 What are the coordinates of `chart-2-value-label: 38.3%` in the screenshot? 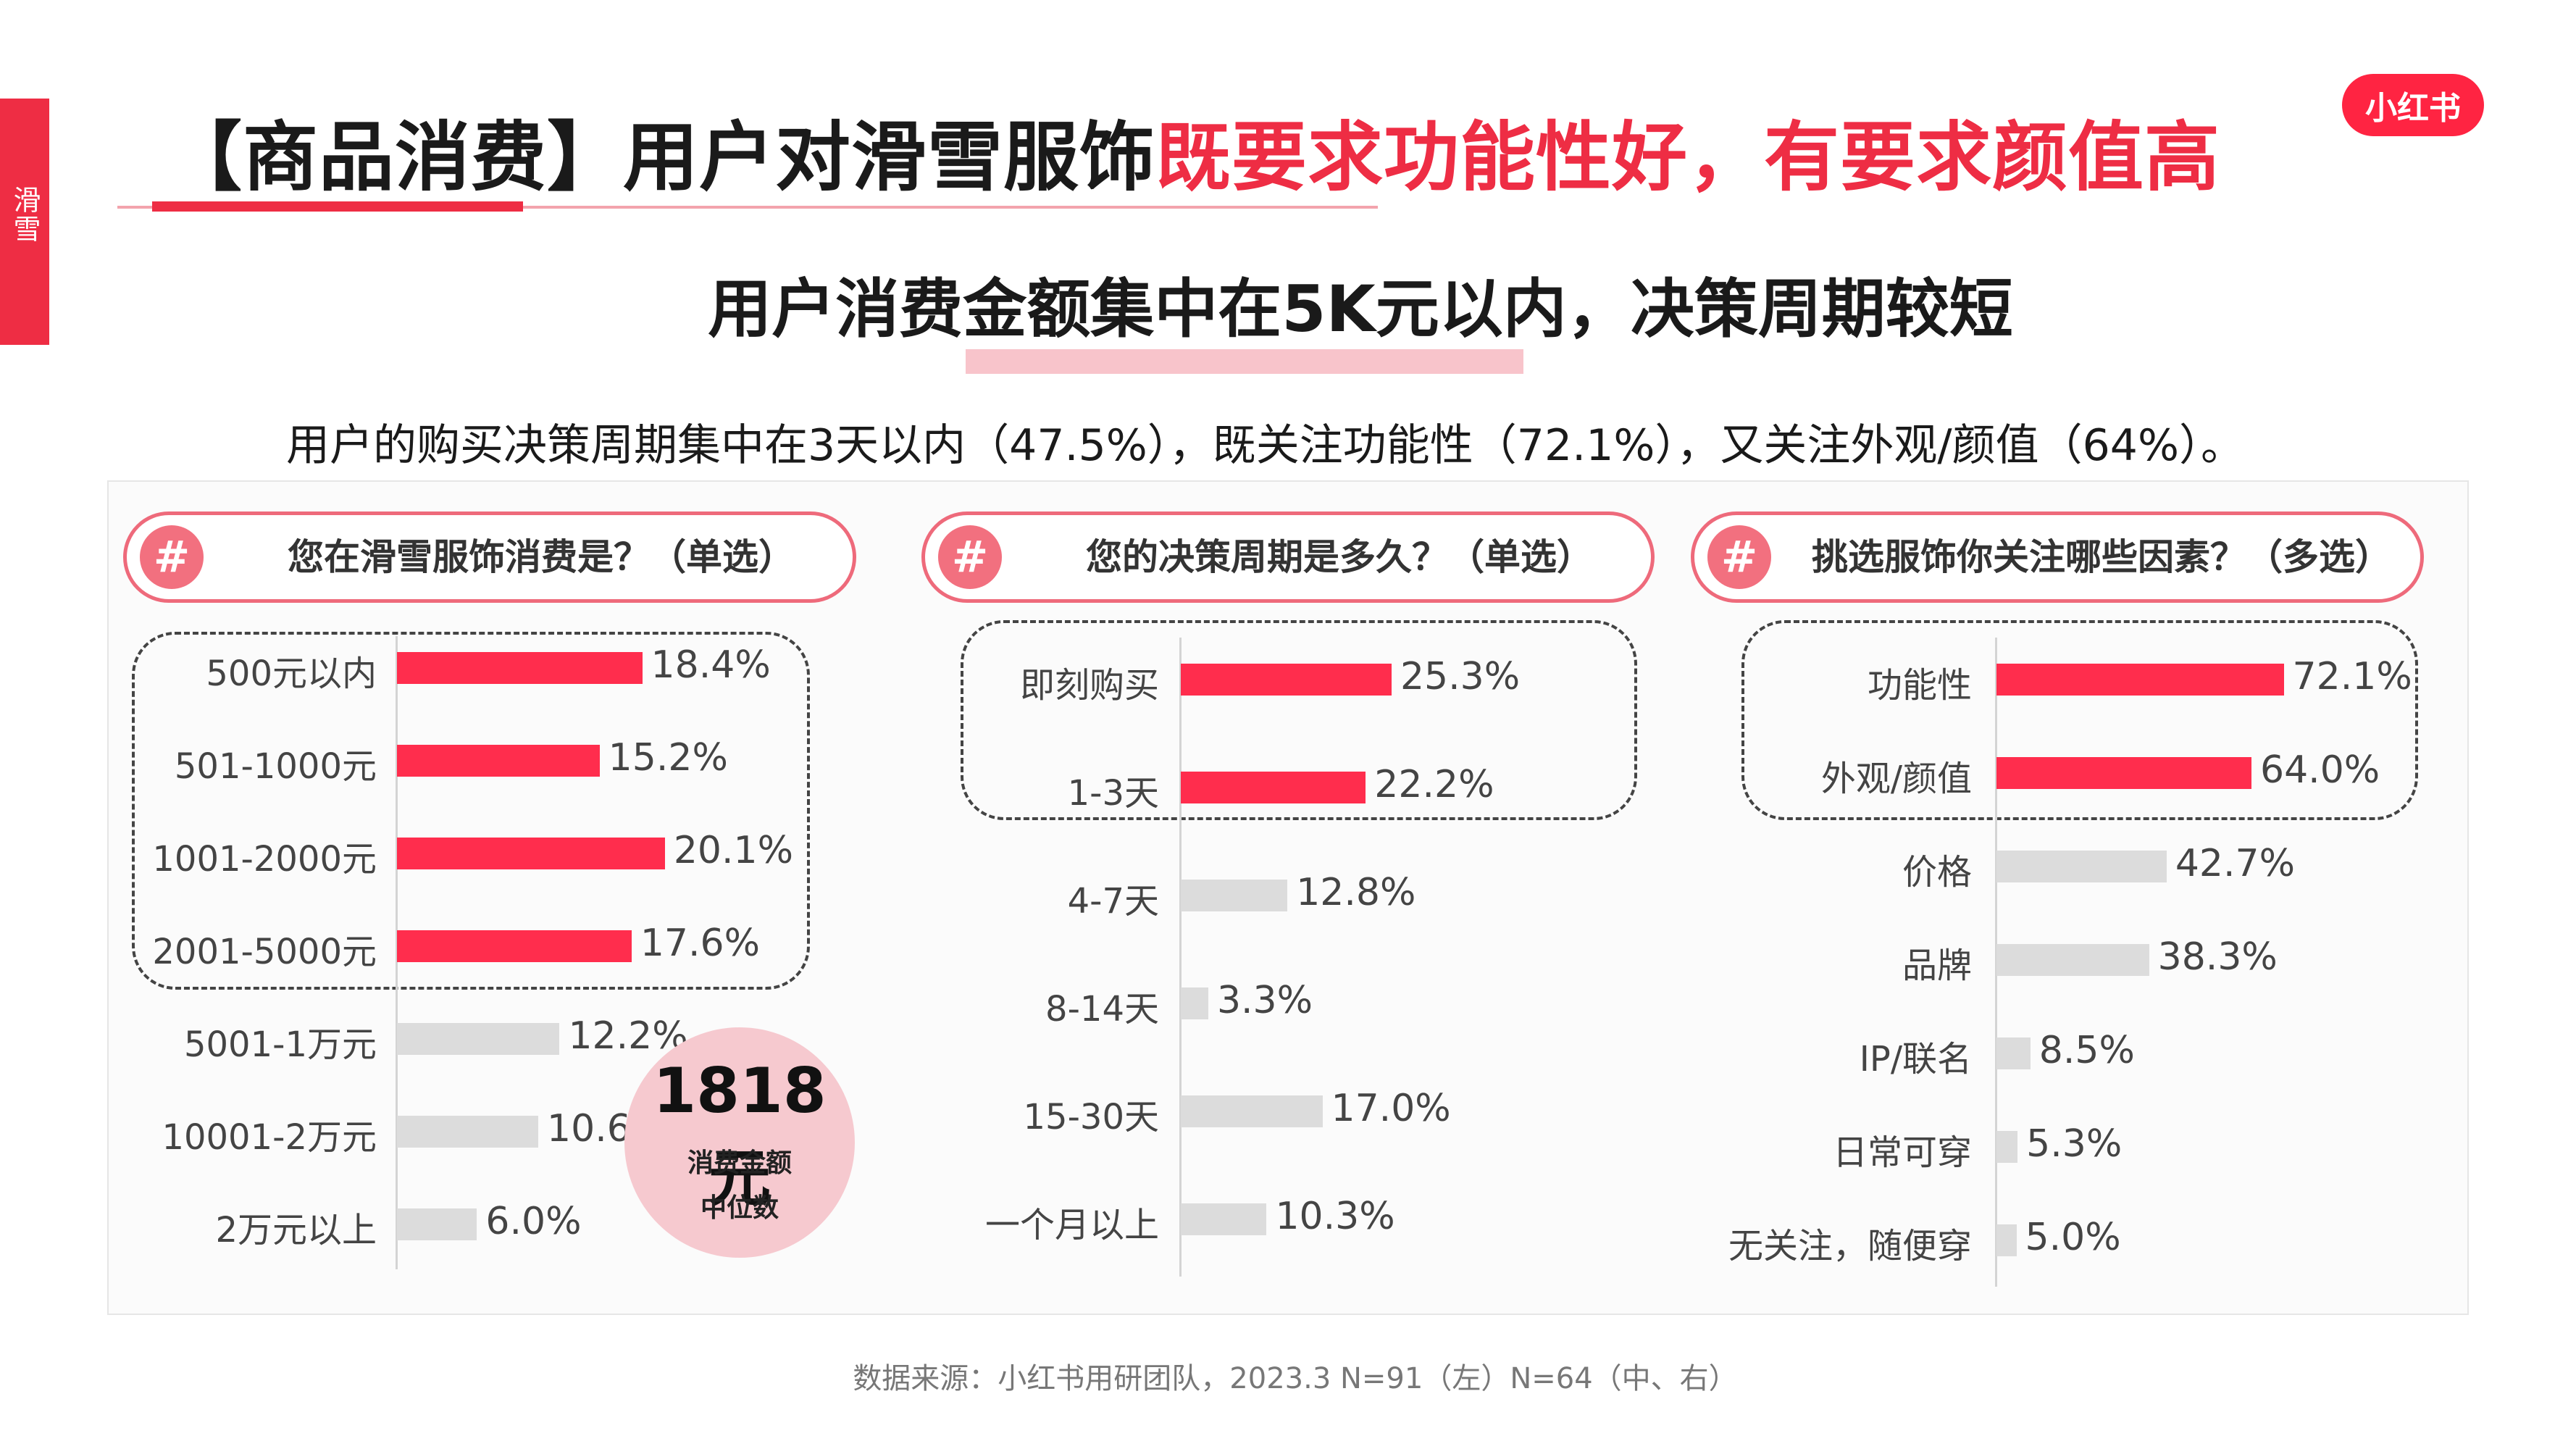 It's located at (2217, 957).